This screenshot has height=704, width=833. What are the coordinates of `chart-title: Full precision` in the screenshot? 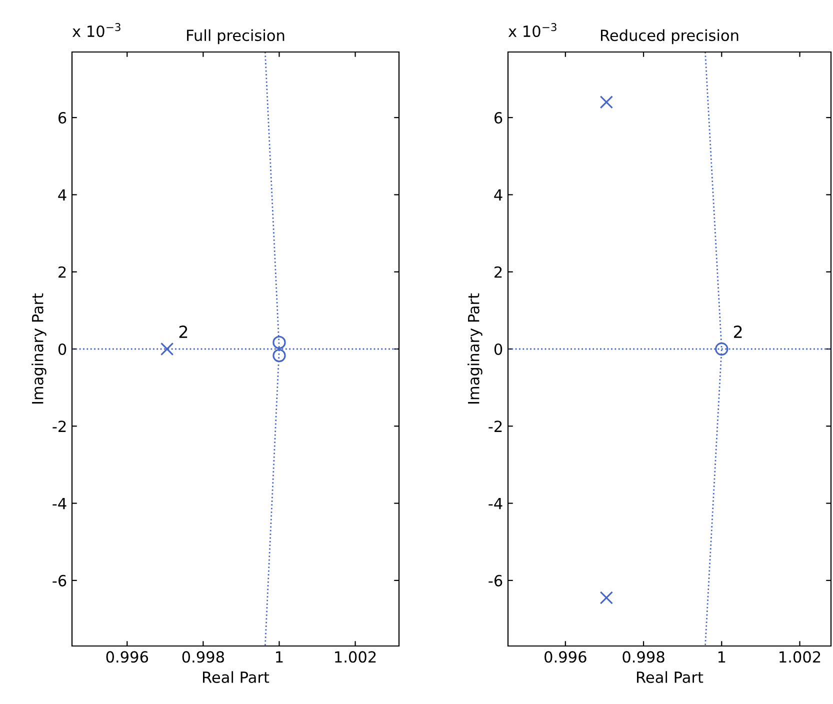 It's located at (235, 36).